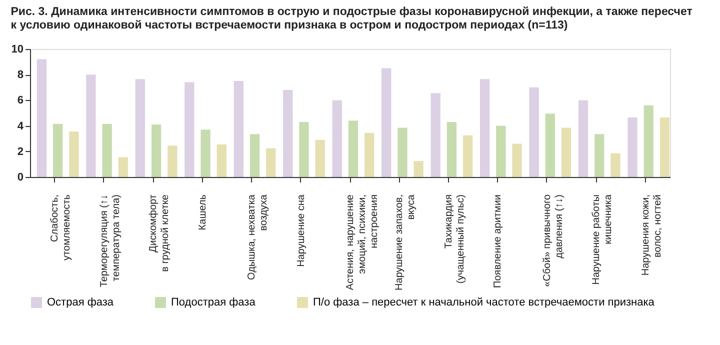 Image resolution: width=720 pixels, height=345 pixels. Describe the element at coordinates (20, 100) in the screenshot. I see `y-tick-label: 6` at that location.